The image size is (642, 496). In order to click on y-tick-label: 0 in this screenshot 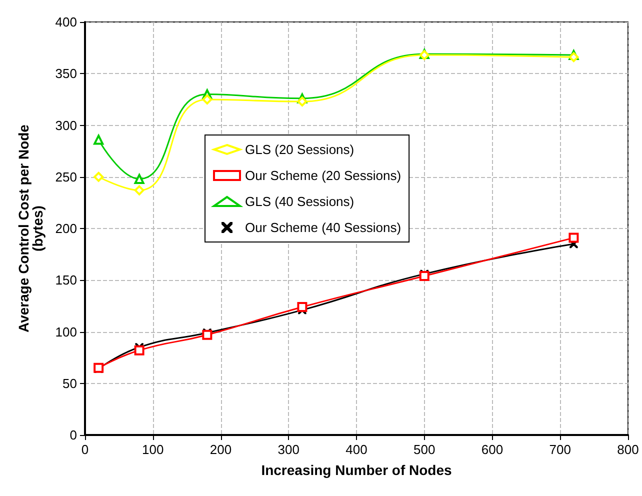, I will do `click(73, 435)`.